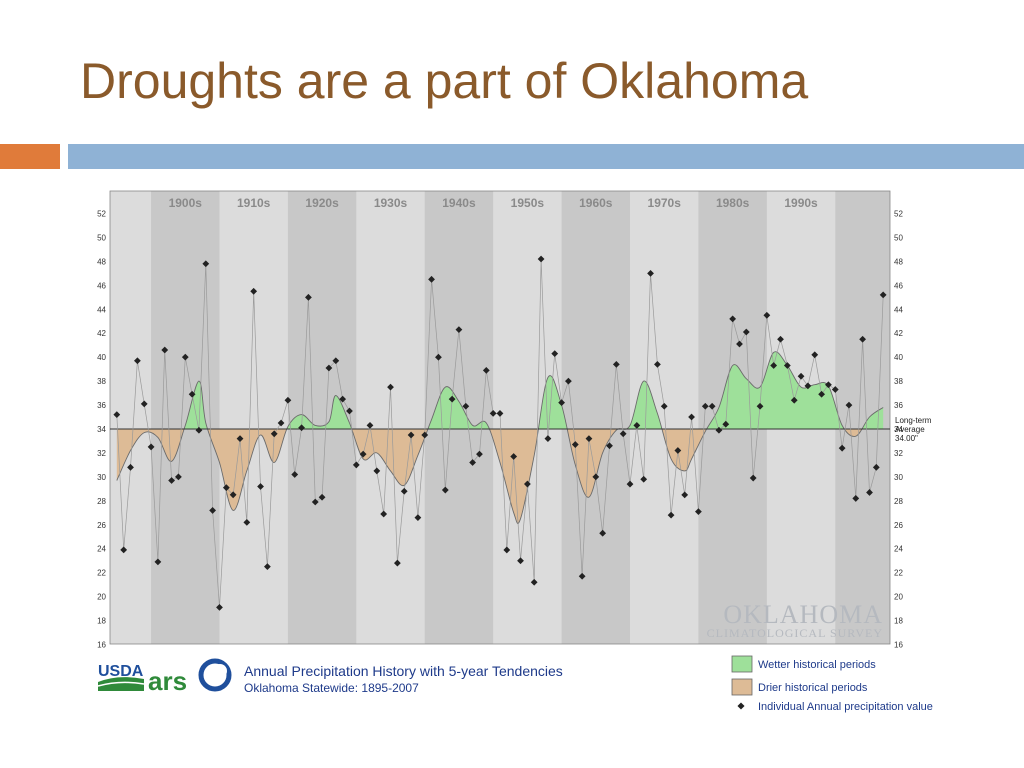 Image resolution: width=1024 pixels, height=768 pixels. Describe the element at coordinates (500, 390) in the screenshot. I see `wetter-period-area` at that location.